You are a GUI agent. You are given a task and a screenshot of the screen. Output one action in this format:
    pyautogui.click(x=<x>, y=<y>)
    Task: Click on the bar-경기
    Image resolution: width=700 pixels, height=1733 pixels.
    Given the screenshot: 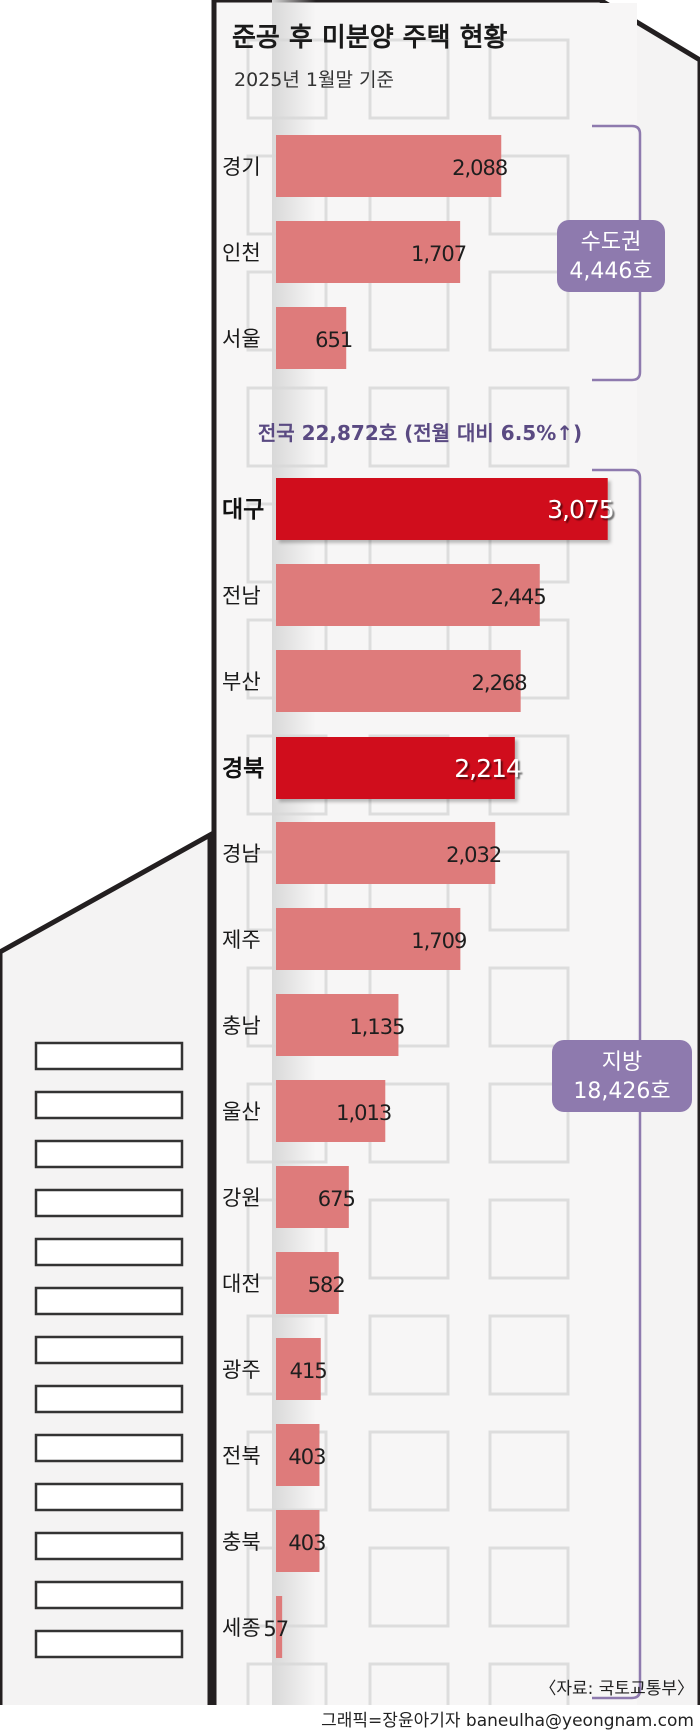 What is the action you would take?
    pyautogui.click(x=389, y=166)
    